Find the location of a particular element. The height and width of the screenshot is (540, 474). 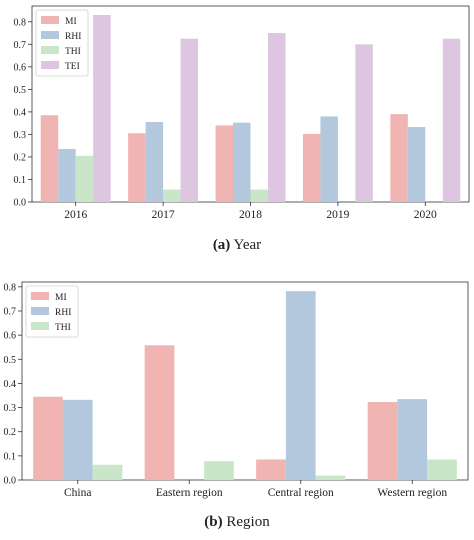

region-legend-swatch-thi is located at coordinates (40, 326).